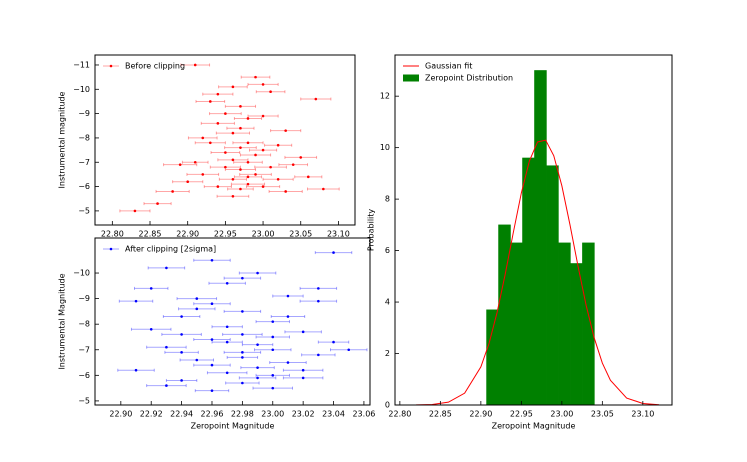  I want to click on y-tick-label: 10, so click(385, 147).